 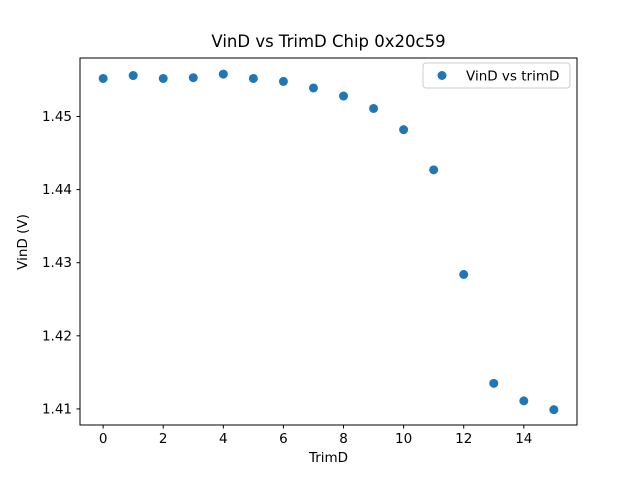 I want to click on x-tick-label: 4, so click(x=223, y=439).